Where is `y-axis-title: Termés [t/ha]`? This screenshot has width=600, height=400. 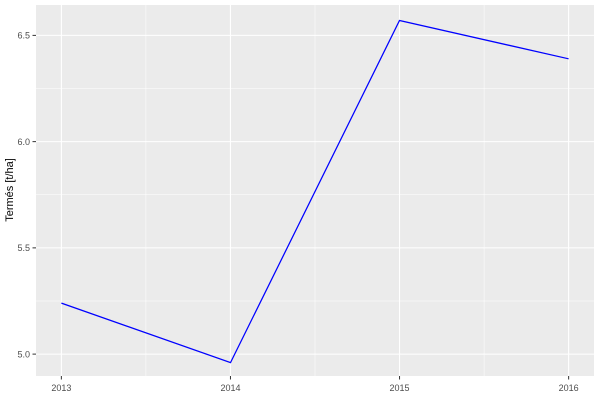 y-axis-title: Termés [t/ha] is located at coordinates (10, 190).